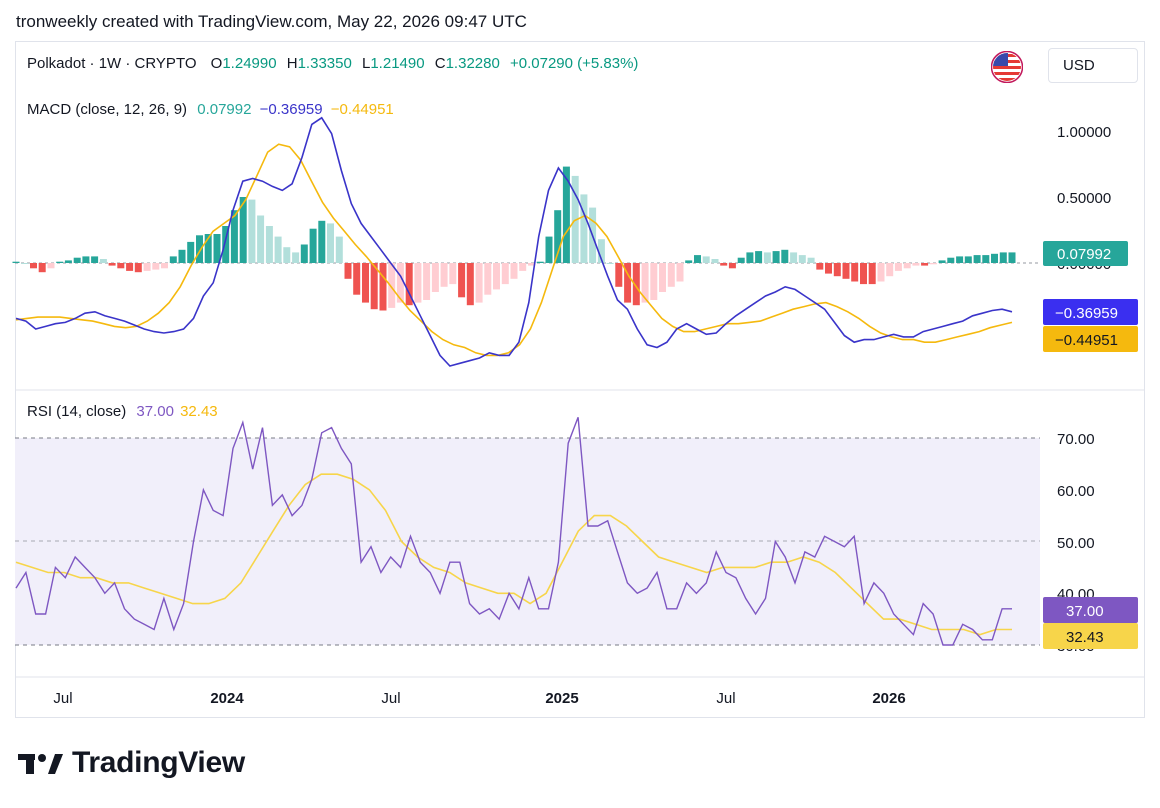 This screenshot has height=808, width=1160. What do you see at coordinates (292, 63) in the screenshot?
I see `high-label: H` at bounding box center [292, 63].